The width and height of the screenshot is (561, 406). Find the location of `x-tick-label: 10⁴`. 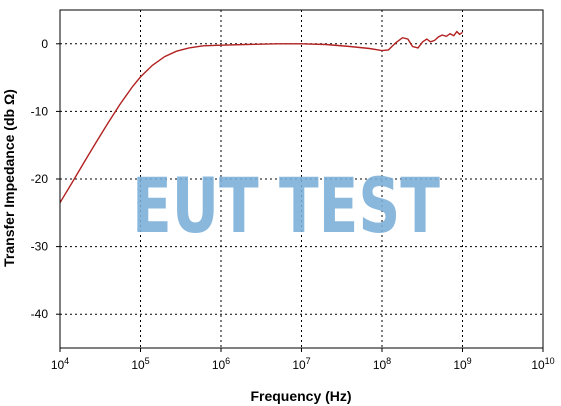

x-tick-label: 10⁴ is located at coordinates (60, 364).